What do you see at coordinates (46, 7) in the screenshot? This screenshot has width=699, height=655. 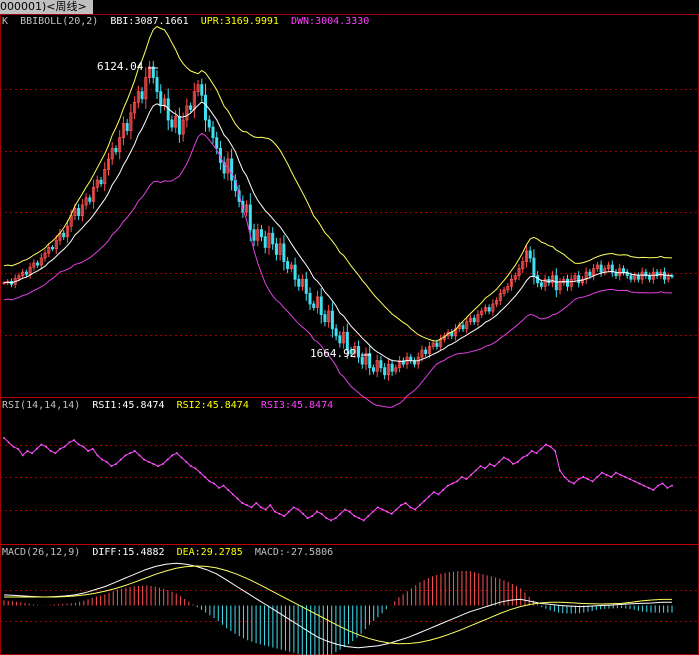 I see `window-title: 000001)<周线>` at bounding box center [46, 7].